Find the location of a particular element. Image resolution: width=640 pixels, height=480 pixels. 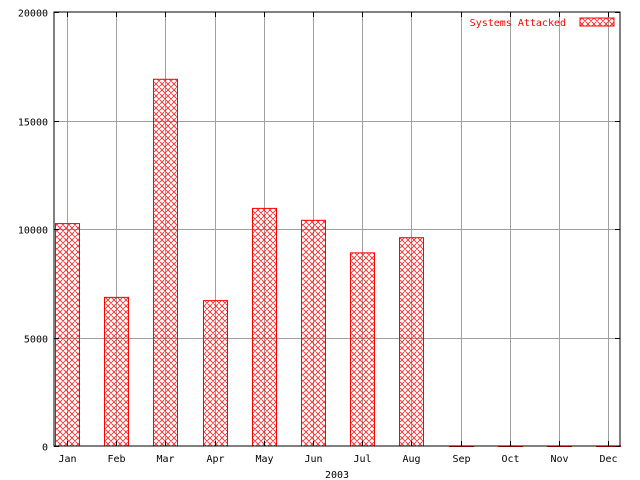

bar-jun is located at coordinates (313, 333).